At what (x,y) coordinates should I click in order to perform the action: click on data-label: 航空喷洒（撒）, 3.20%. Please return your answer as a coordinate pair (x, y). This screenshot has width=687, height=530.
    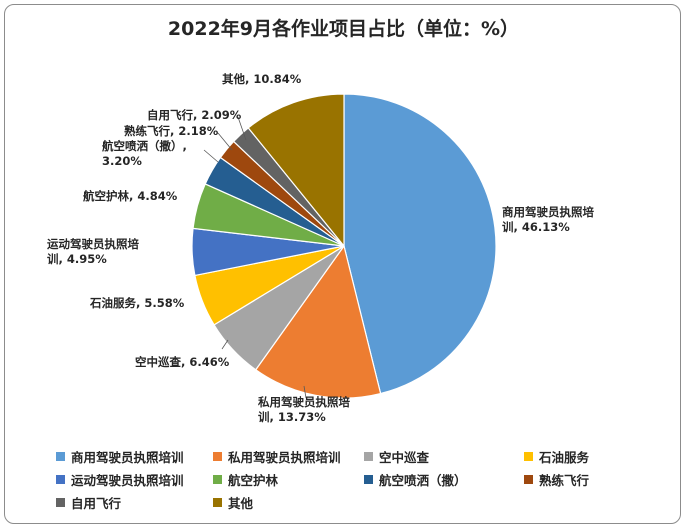
    Looking at the image, I should click on (144, 154).